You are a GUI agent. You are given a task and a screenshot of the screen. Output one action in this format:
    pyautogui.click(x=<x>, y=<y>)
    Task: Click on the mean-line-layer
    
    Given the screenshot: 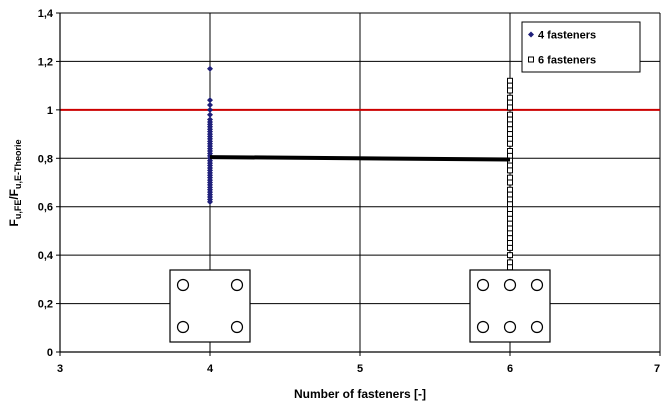 What is the action you would take?
    pyautogui.click(x=360, y=158)
    